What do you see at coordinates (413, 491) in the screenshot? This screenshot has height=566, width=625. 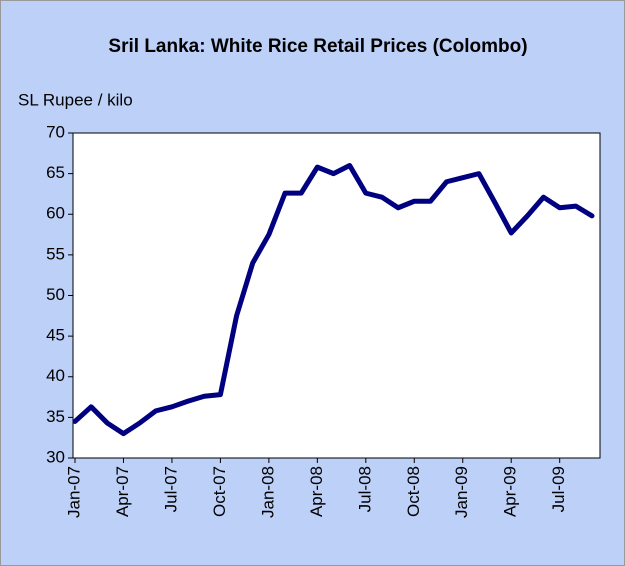 I see `x-tick-label: Oct-08` at bounding box center [413, 491].